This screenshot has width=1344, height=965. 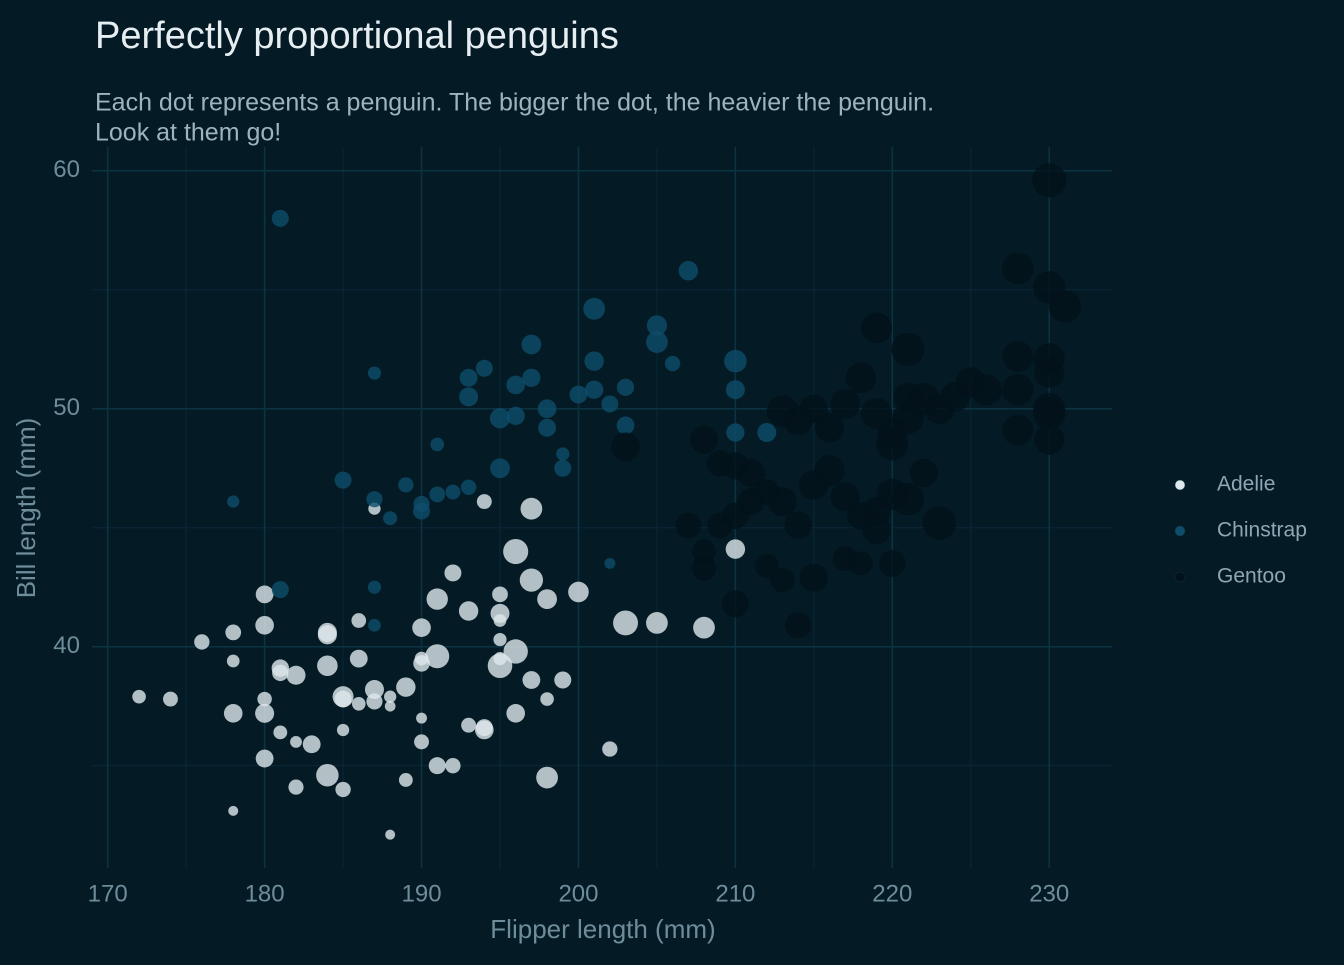 I want to click on y-tick-label: 60, so click(x=66, y=169).